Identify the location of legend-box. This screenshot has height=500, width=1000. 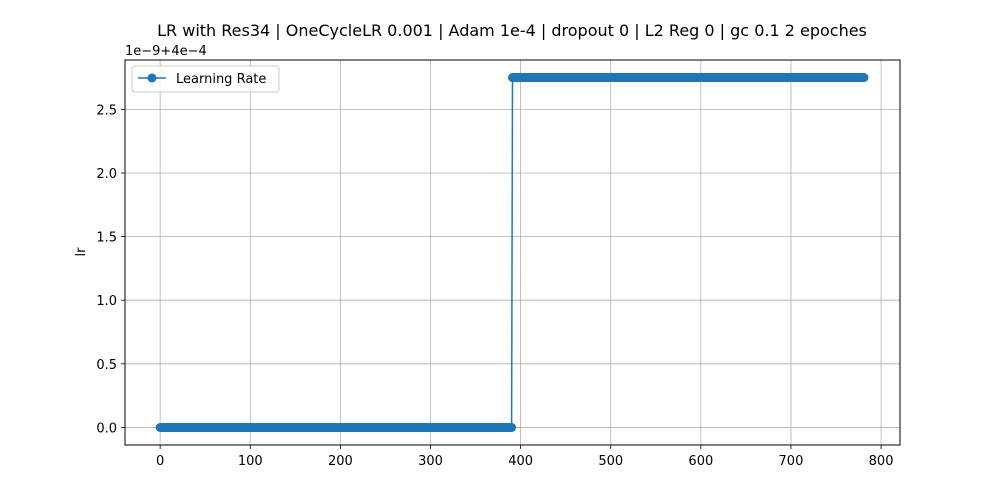
(205, 79).